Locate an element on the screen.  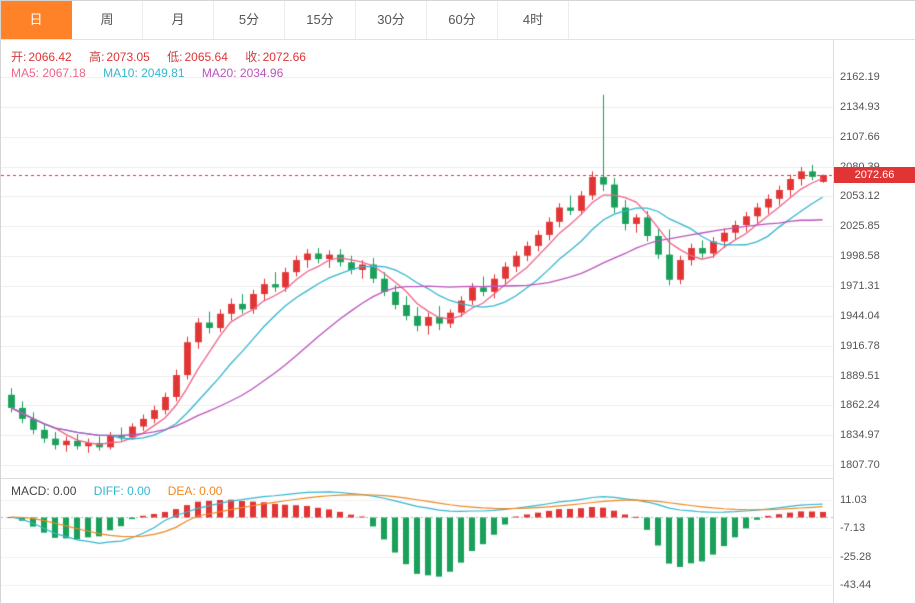
macd-value: 0.00 is located at coordinates (65, 491).